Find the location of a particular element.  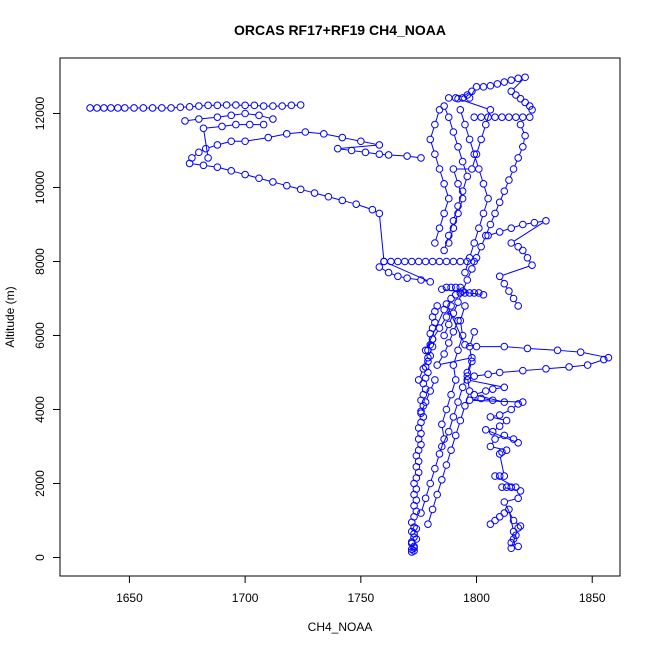

x-tick-label: 1850 is located at coordinates (592, 598).